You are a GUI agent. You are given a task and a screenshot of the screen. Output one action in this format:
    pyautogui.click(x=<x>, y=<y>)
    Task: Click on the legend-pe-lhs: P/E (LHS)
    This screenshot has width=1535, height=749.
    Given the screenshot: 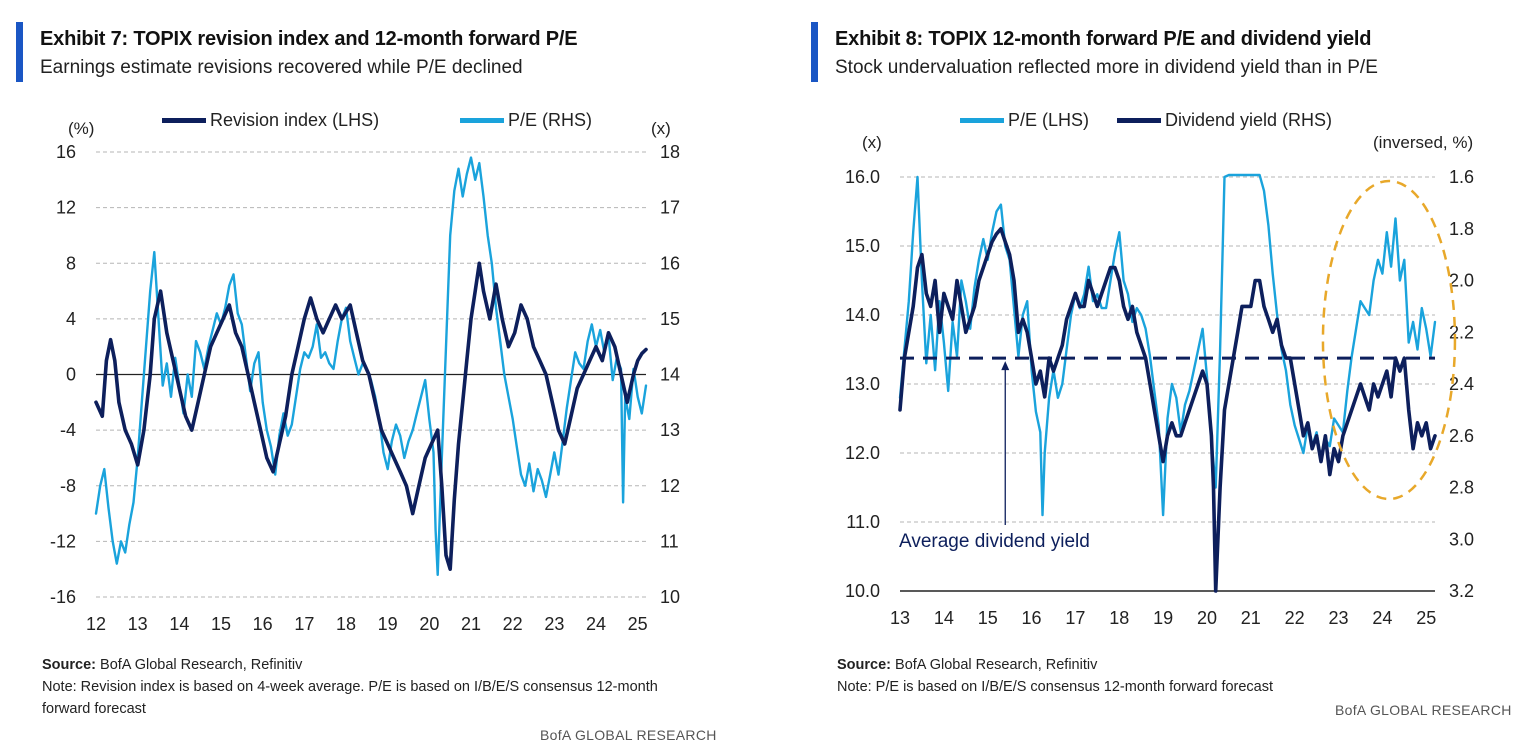 What is the action you would take?
    pyautogui.click(x=1024, y=120)
    